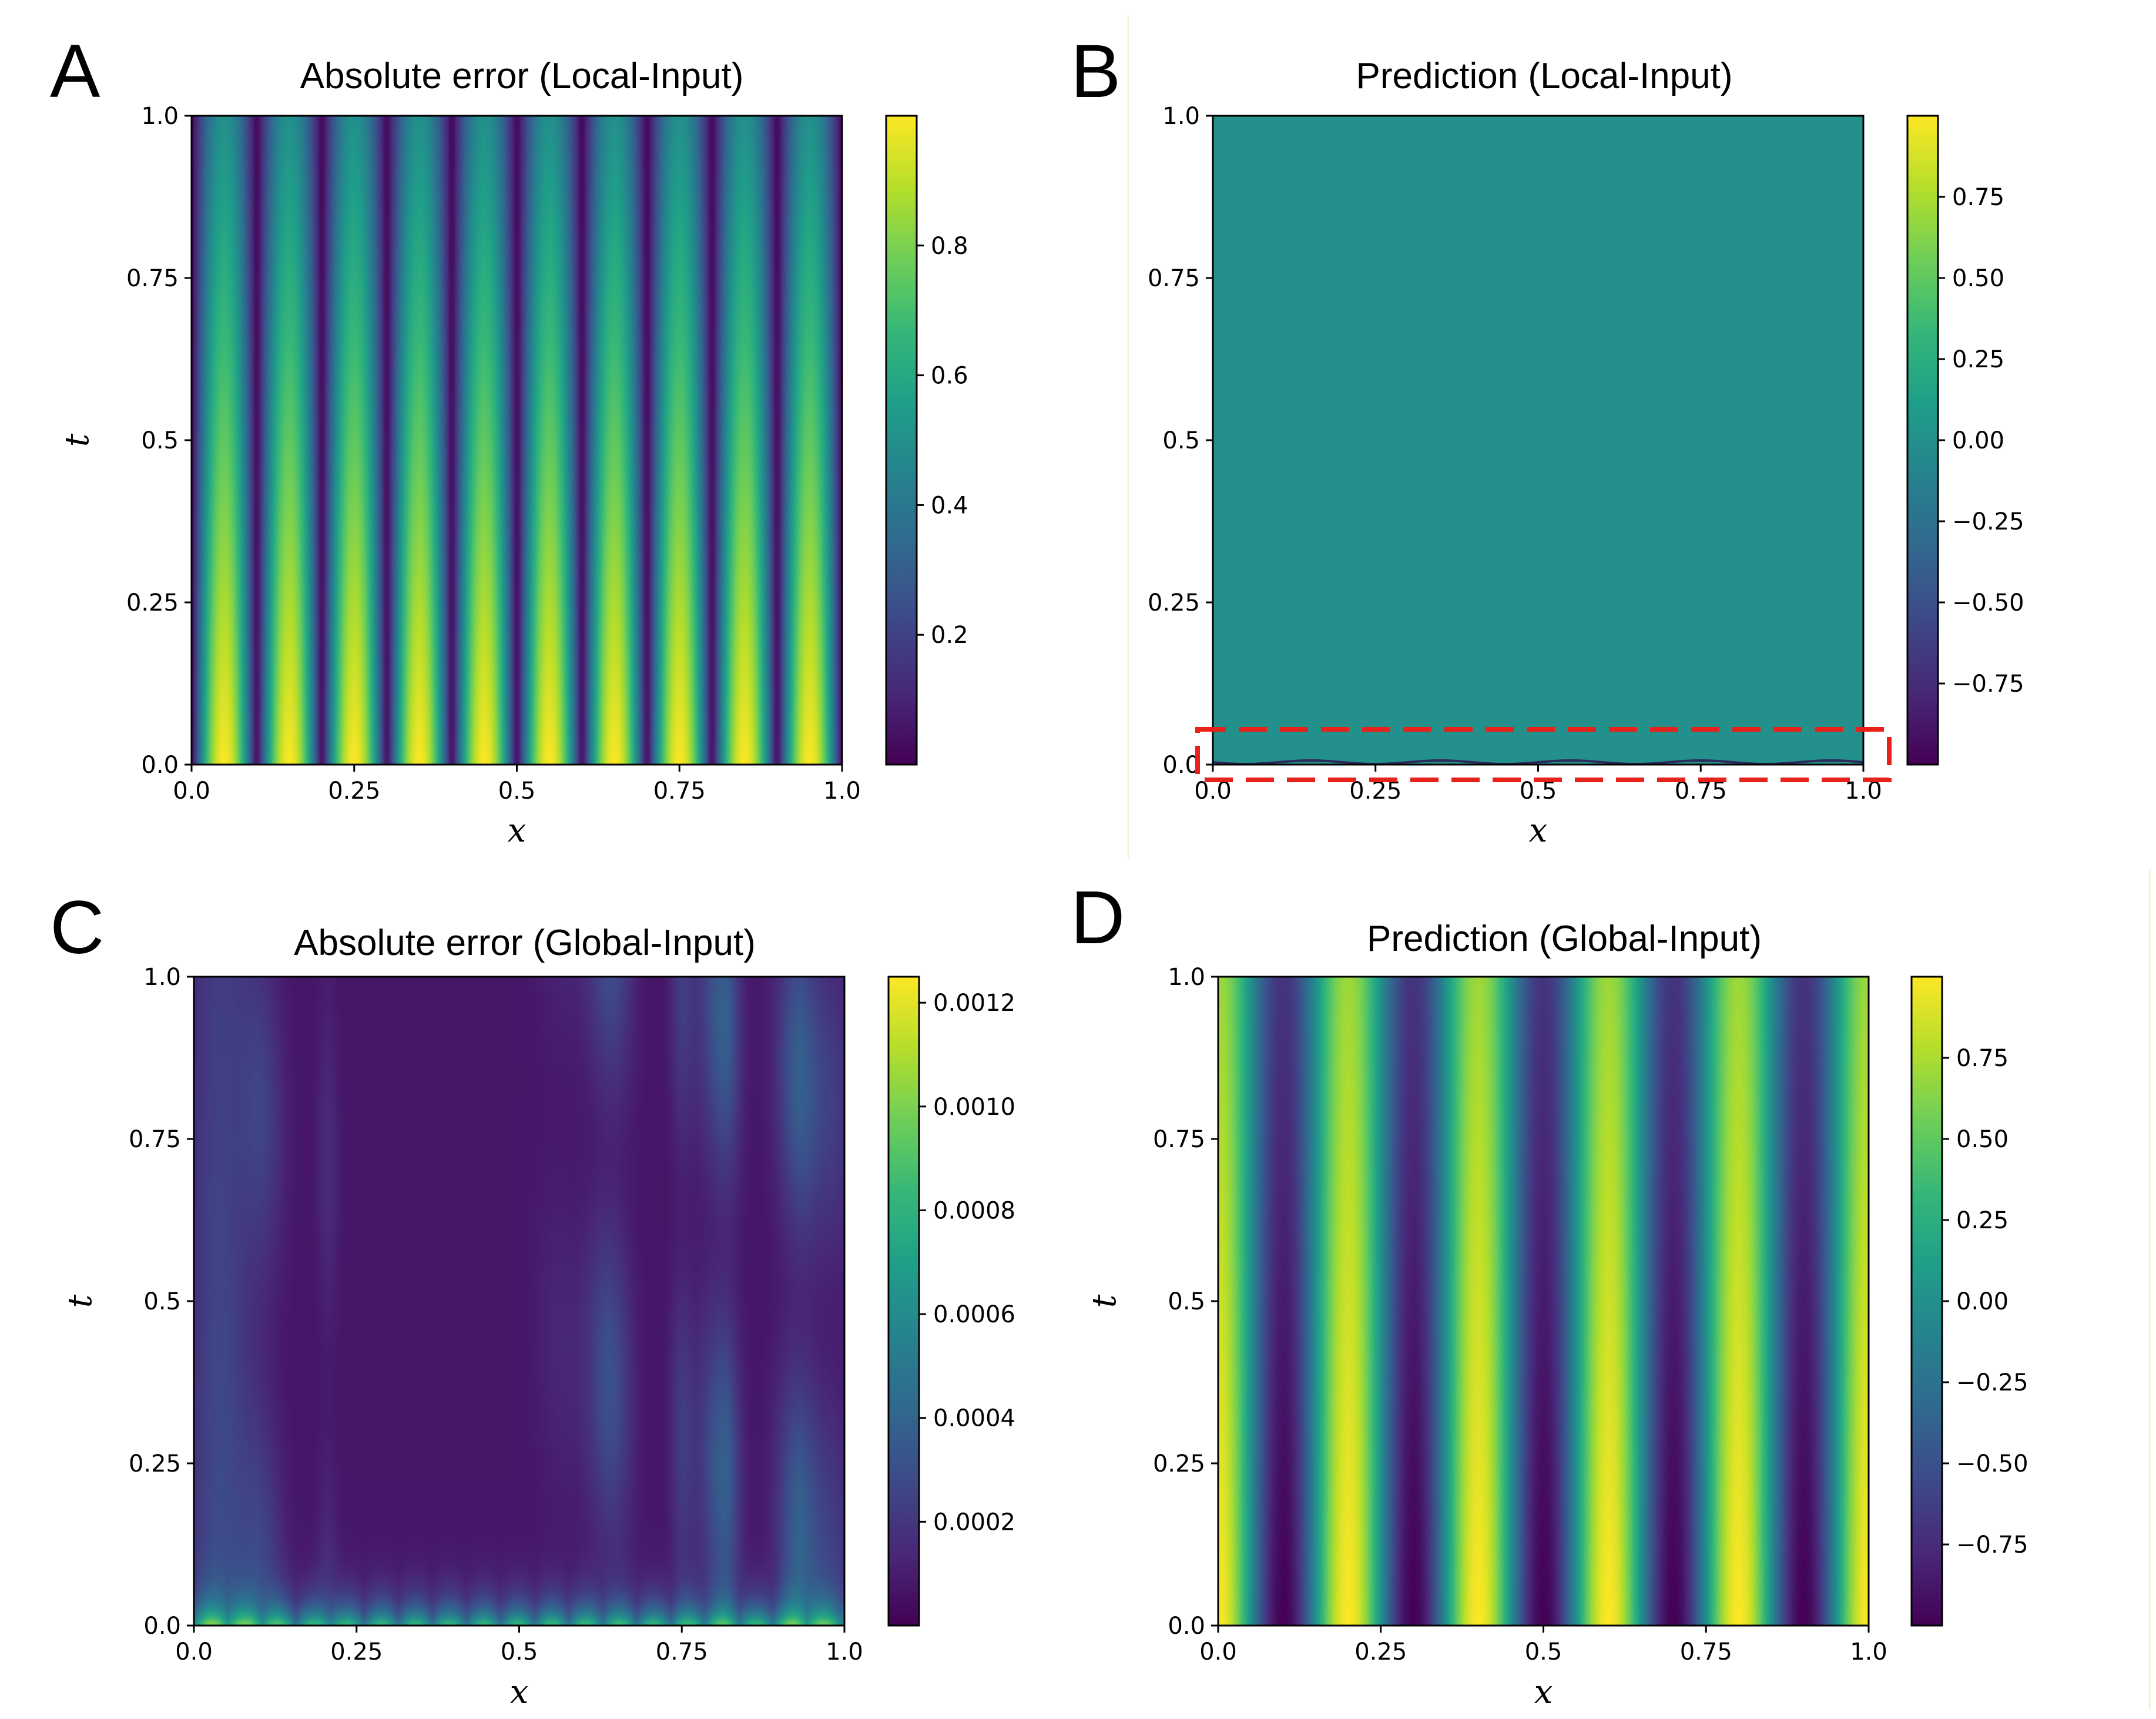  Describe the element at coordinates (1543, 1301) in the screenshot. I see `heatmap-image-D` at that location.